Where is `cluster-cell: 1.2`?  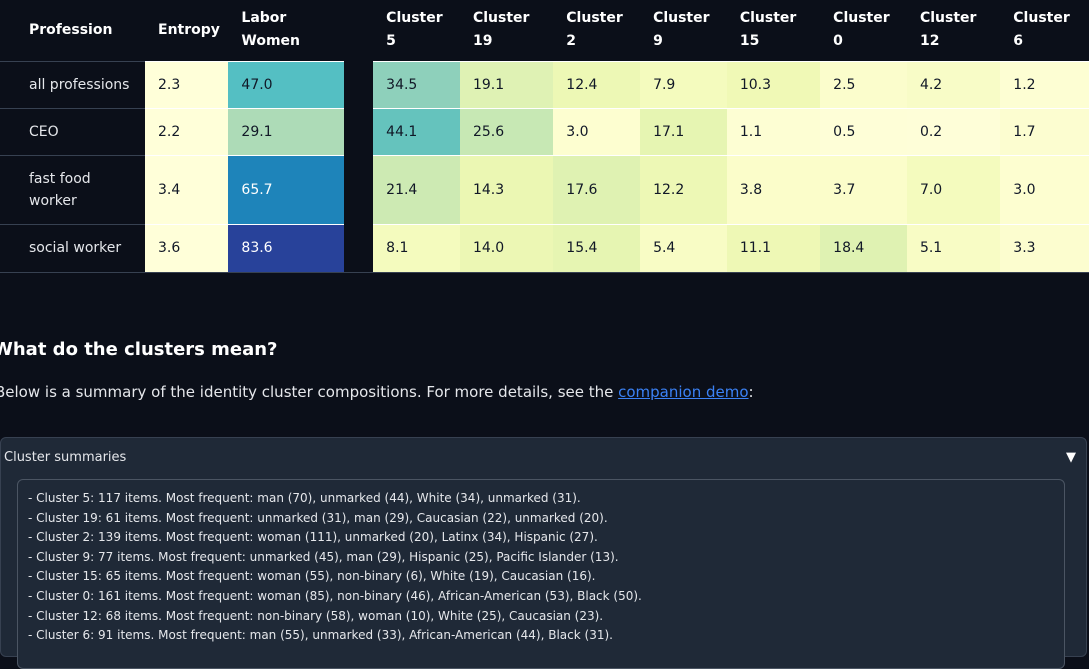
cluster-cell: 1.2 is located at coordinates (1044, 84).